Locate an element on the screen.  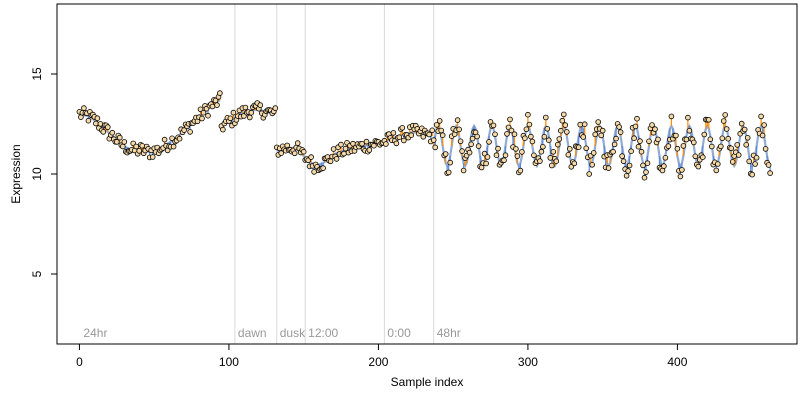
section-label: dawn is located at coordinates (252, 333).